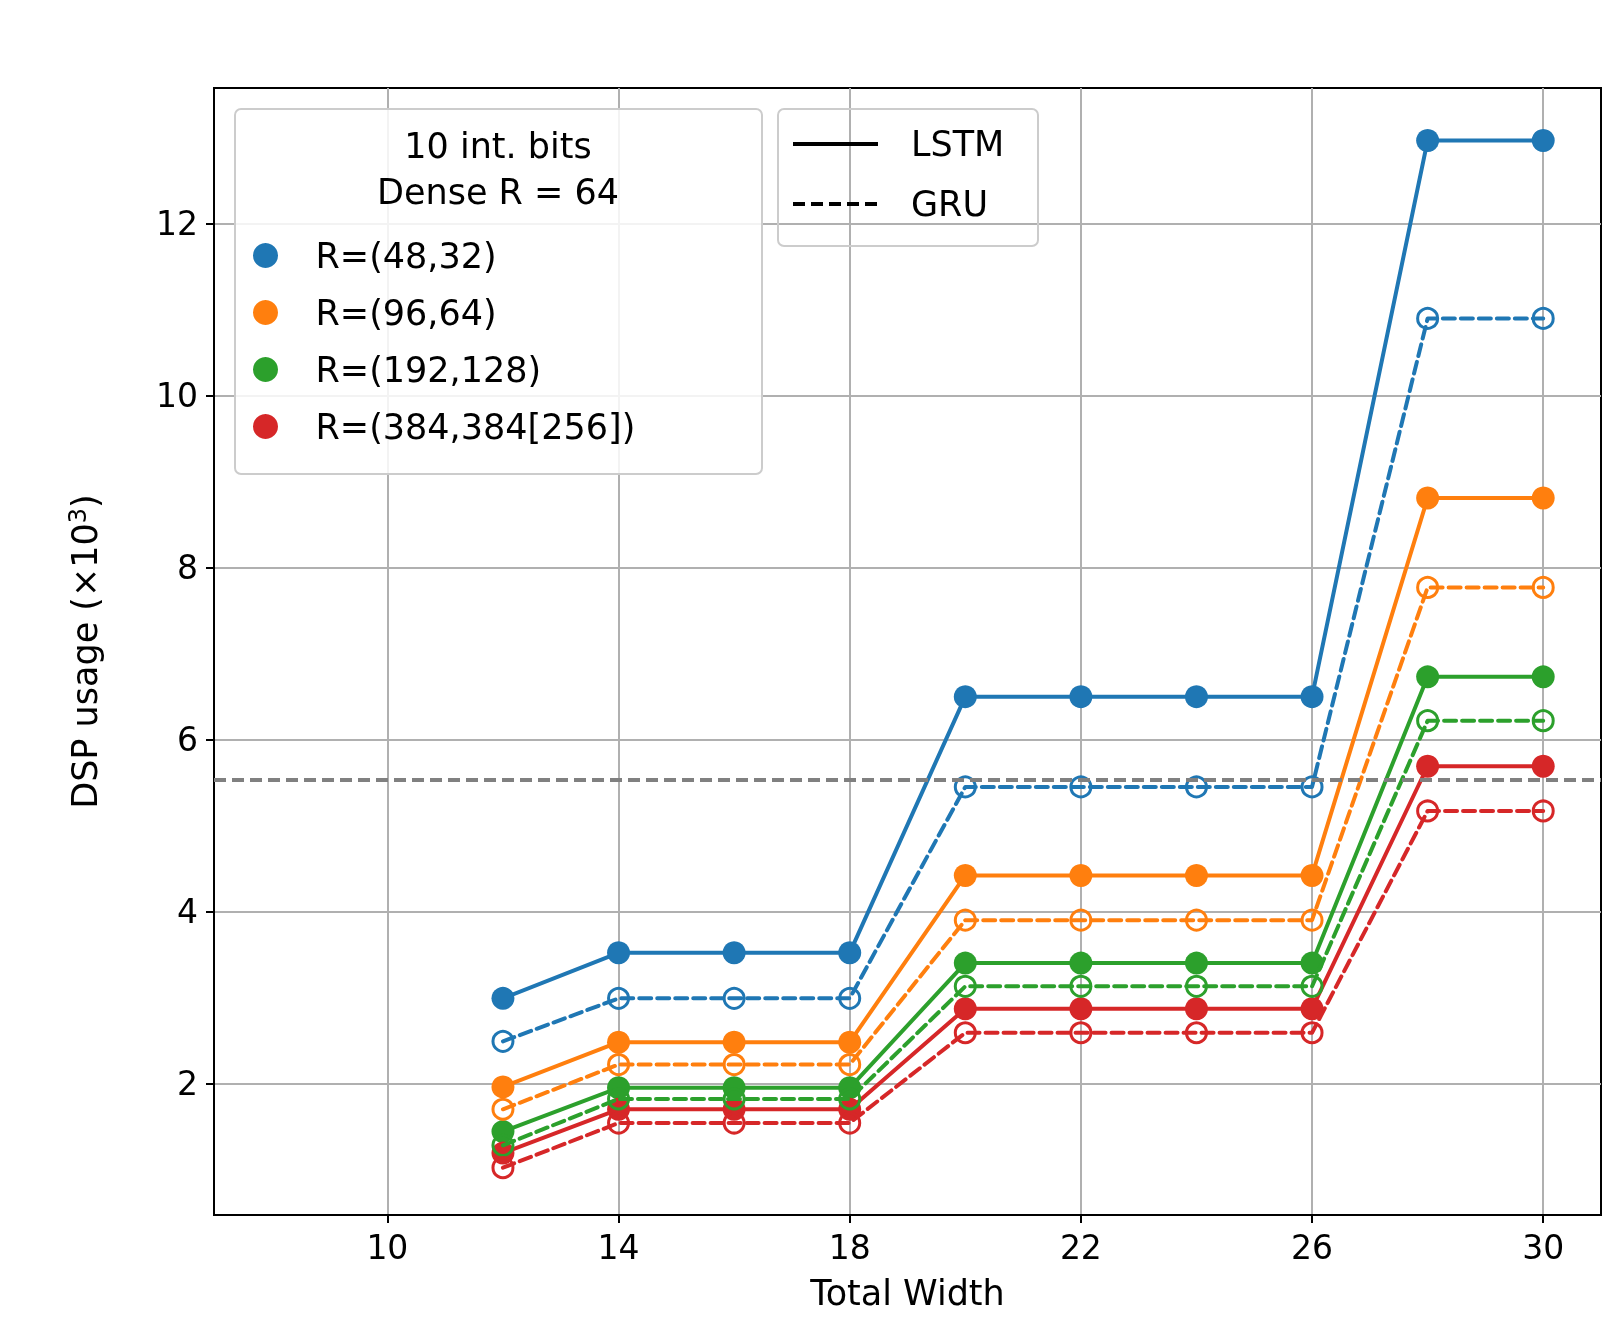 This screenshot has height=1332, width=1613. What do you see at coordinates (177, 396) in the screenshot?
I see `y-tick-label: 10` at bounding box center [177, 396].